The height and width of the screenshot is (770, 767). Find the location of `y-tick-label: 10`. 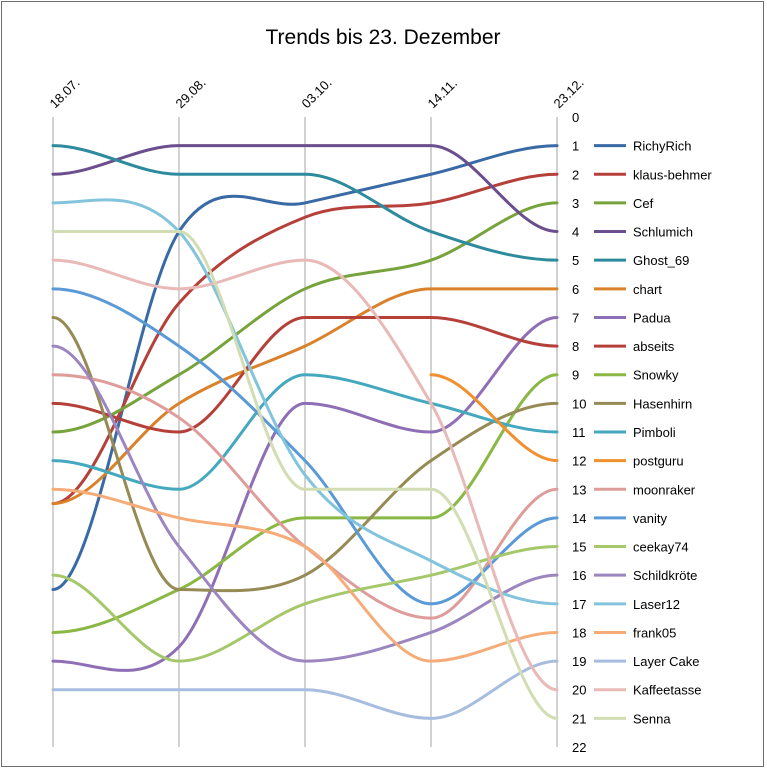

y-tick-label: 10 is located at coordinates (579, 403).